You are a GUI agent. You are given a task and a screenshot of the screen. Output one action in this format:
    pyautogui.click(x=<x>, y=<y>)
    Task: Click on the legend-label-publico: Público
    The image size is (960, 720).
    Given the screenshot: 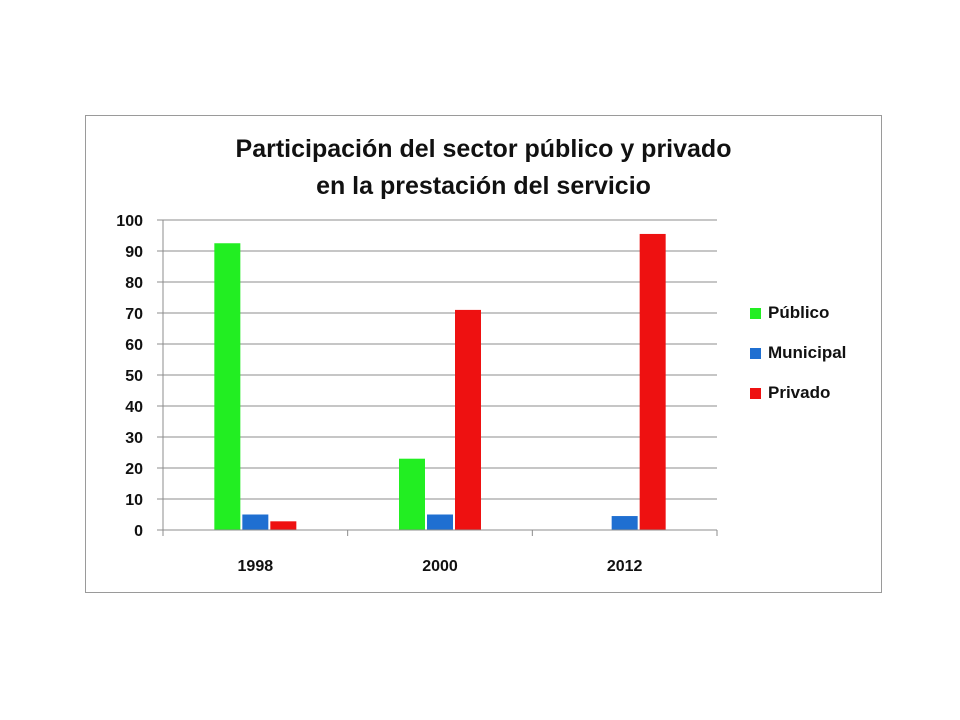 What is the action you would take?
    pyautogui.click(x=799, y=312)
    